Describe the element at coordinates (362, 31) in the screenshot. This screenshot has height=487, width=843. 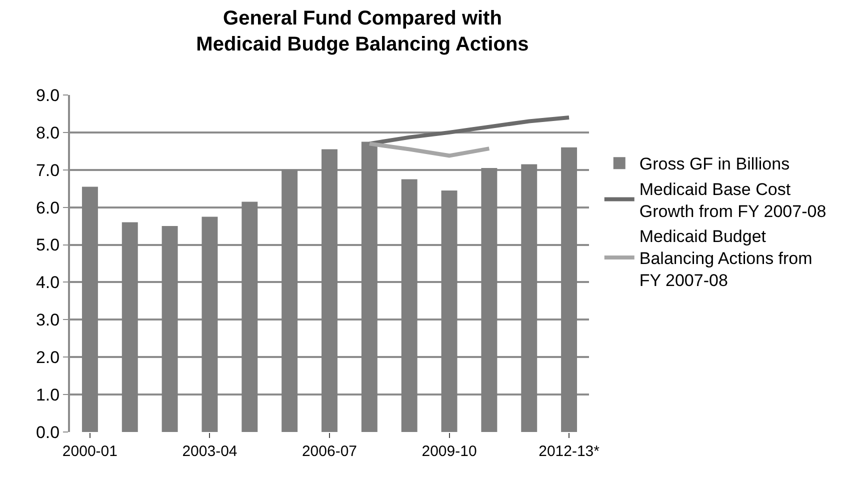
I see `chart-title: General Fund Compared with Medicaid Budge Balancing Actions` at that location.